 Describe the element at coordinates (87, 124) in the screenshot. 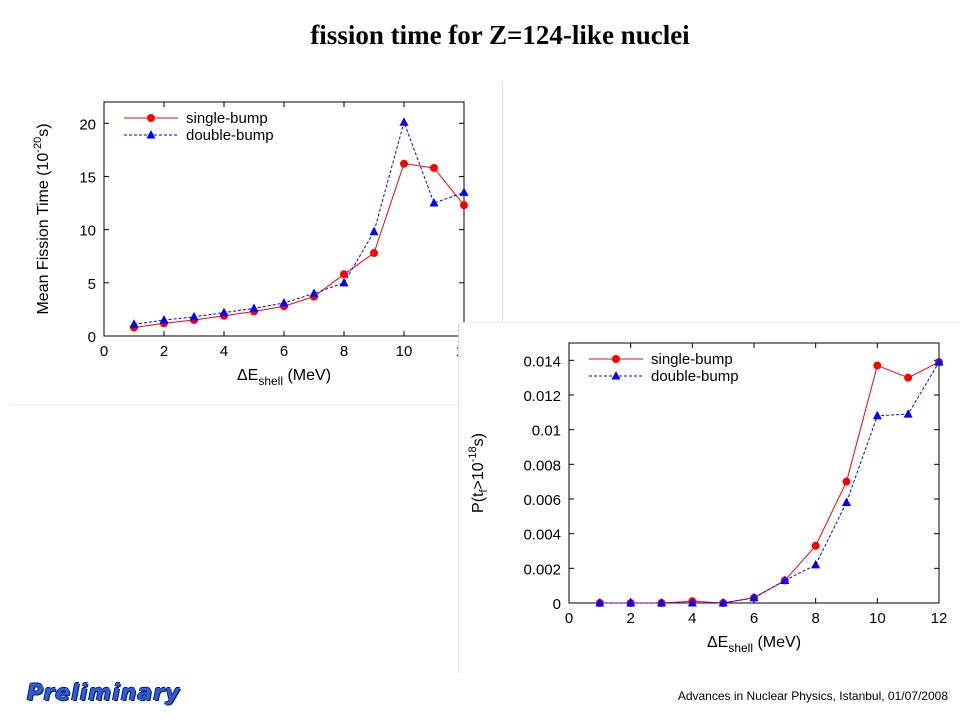

I see `y-tick-label: 20` at that location.